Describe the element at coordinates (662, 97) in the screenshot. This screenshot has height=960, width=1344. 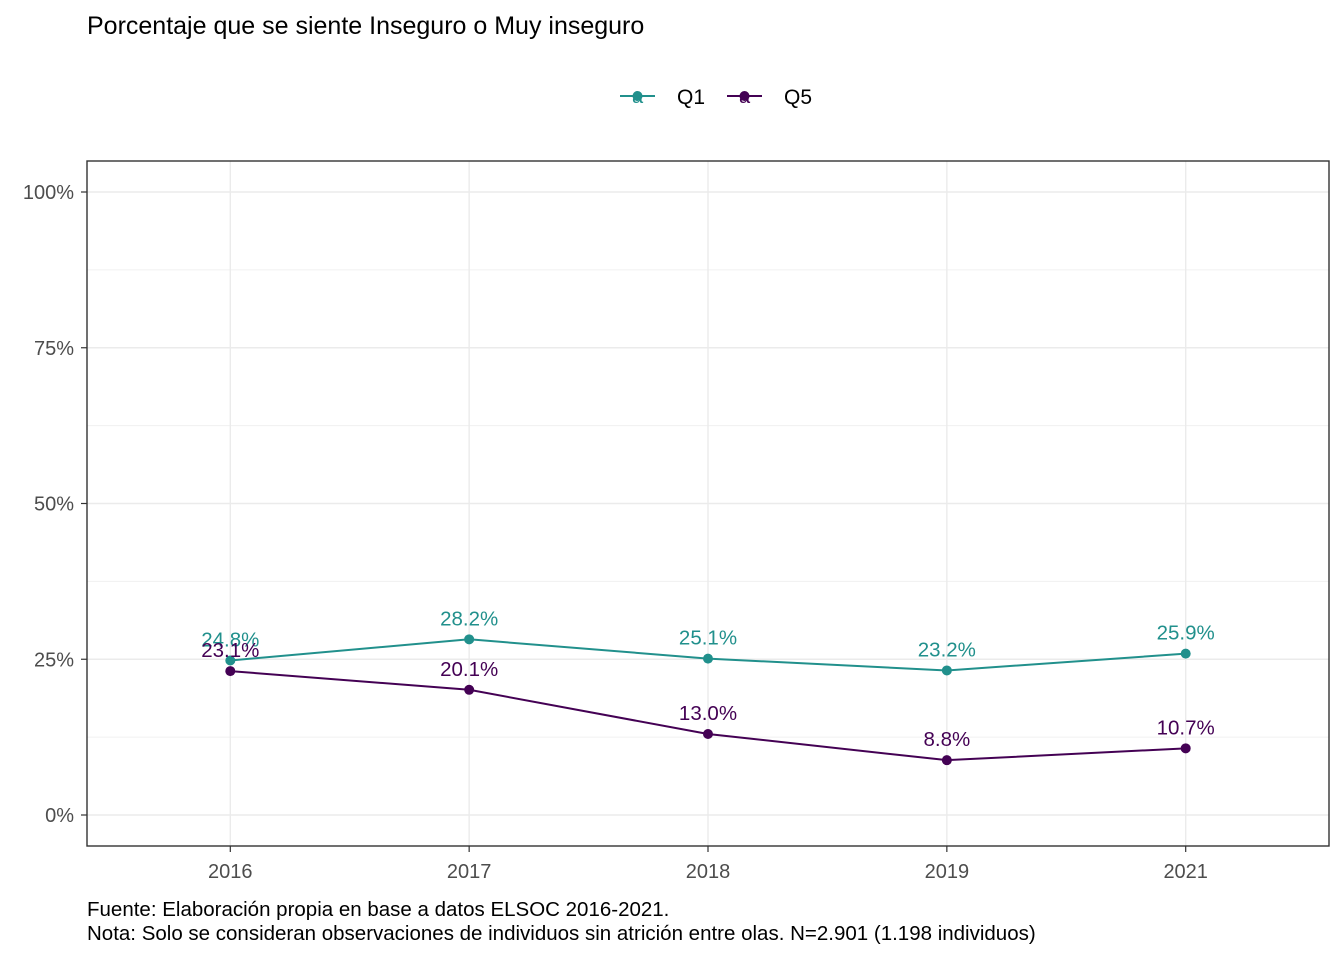
I see `legend-item-q1: a Q1` at that location.